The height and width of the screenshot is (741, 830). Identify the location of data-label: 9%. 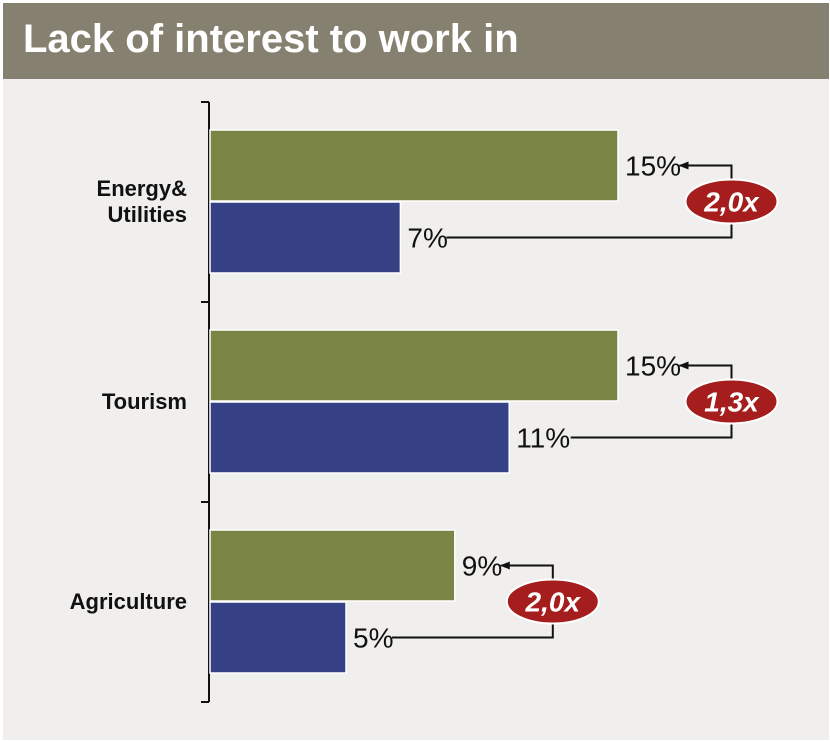
(482, 566).